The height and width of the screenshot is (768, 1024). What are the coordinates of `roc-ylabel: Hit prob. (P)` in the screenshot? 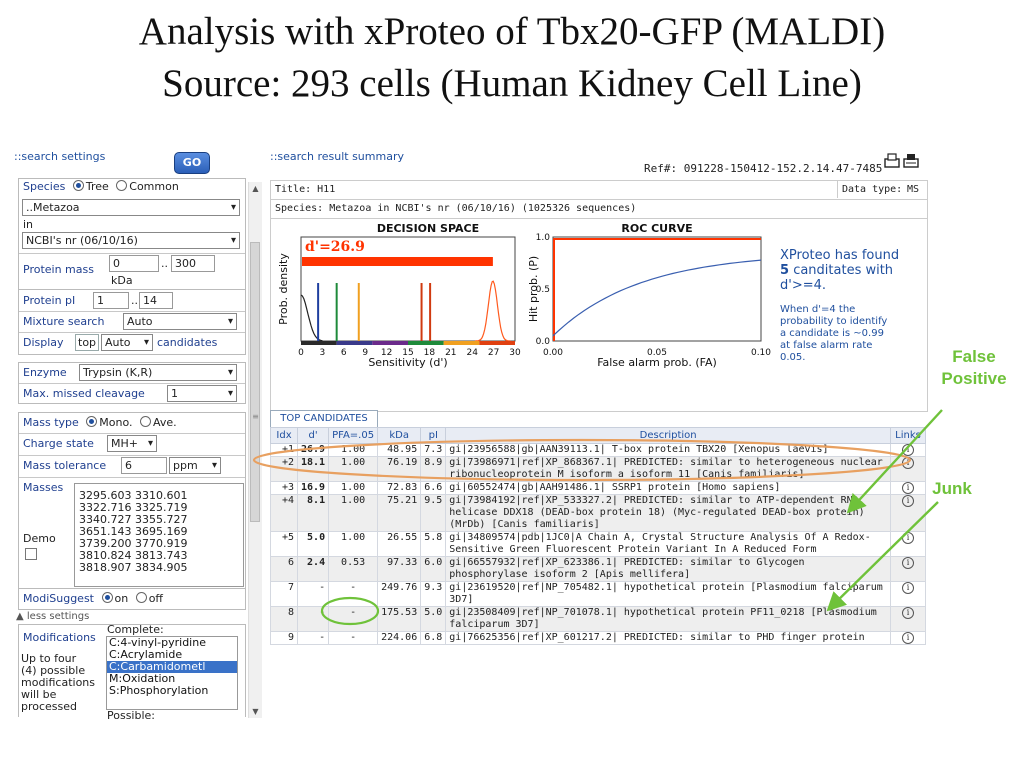 It's located at (533, 289).